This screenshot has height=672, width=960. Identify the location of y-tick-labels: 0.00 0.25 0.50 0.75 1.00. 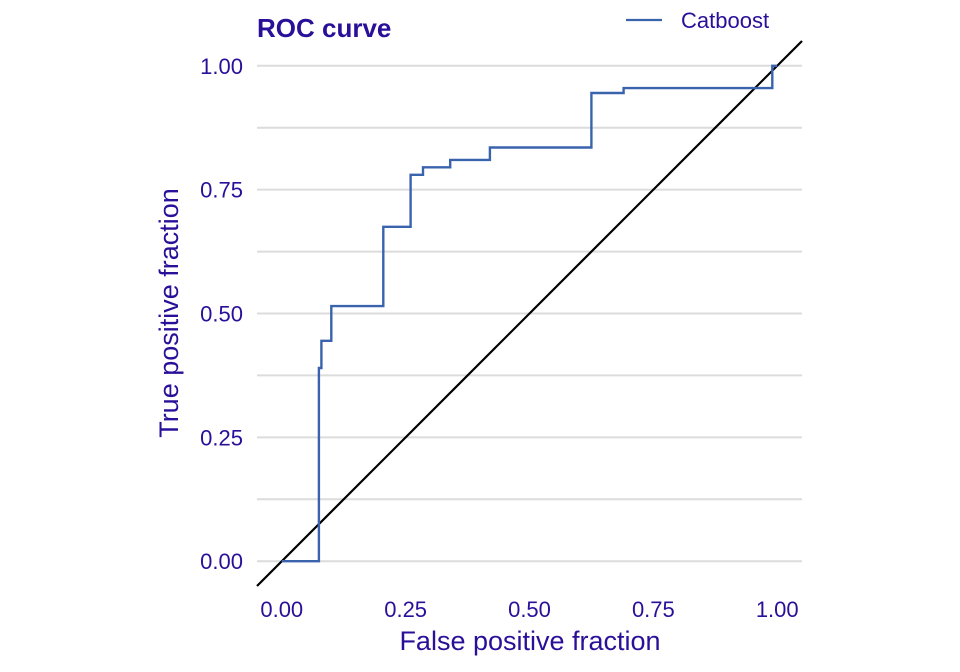
(221, 314).